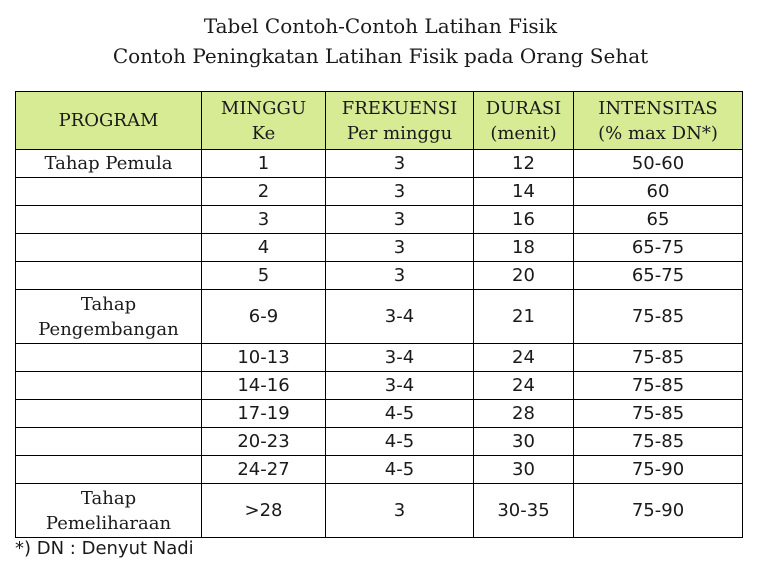  I want to click on cell-program: Tahap Pengembangan, so click(108, 316).